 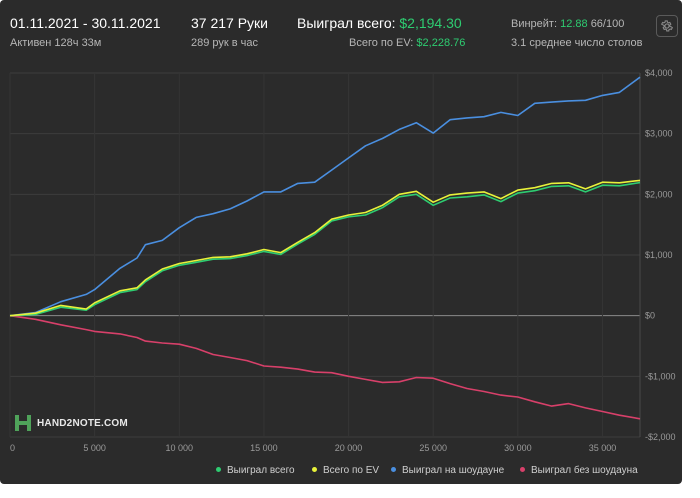 I want to click on x-tick-label: 35 000, so click(x=603, y=448).